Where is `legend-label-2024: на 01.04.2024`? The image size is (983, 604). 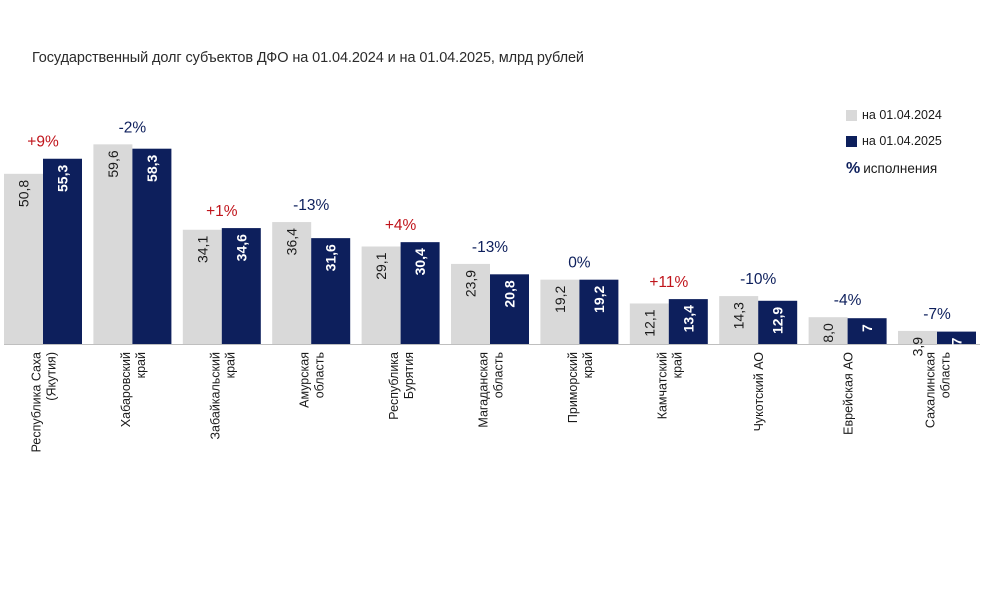 legend-label-2024: на 01.04.2024 is located at coordinates (902, 115).